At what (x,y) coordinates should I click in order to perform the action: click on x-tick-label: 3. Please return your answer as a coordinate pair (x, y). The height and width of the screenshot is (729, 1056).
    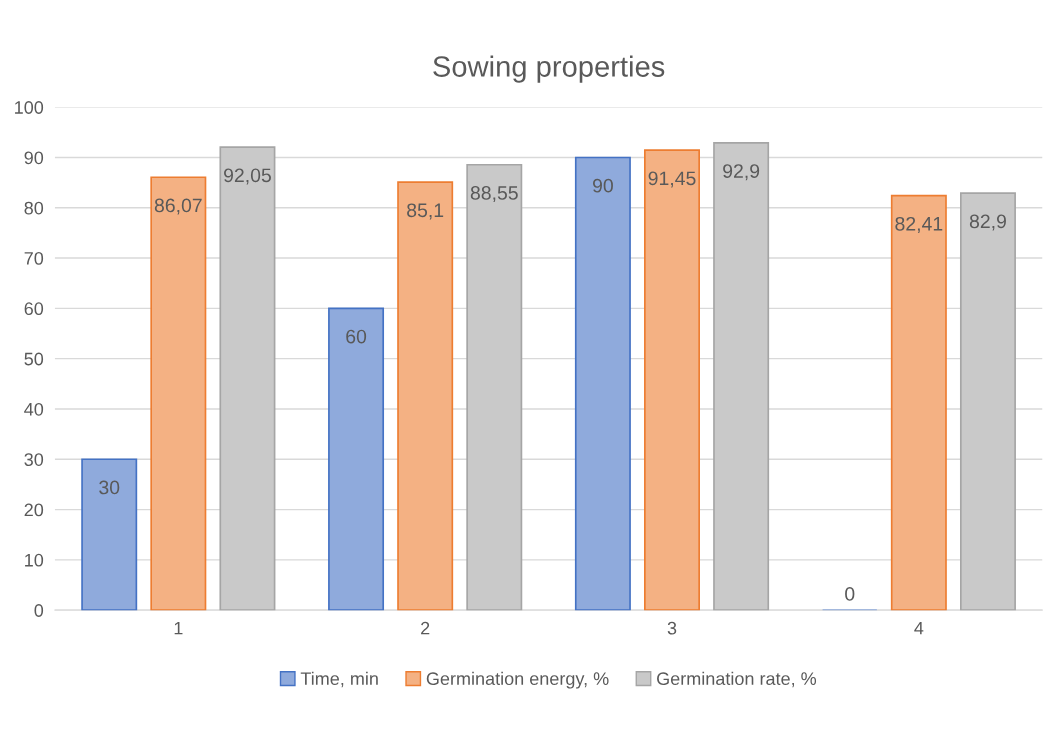
    Looking at the image, I should click on (672, 628).